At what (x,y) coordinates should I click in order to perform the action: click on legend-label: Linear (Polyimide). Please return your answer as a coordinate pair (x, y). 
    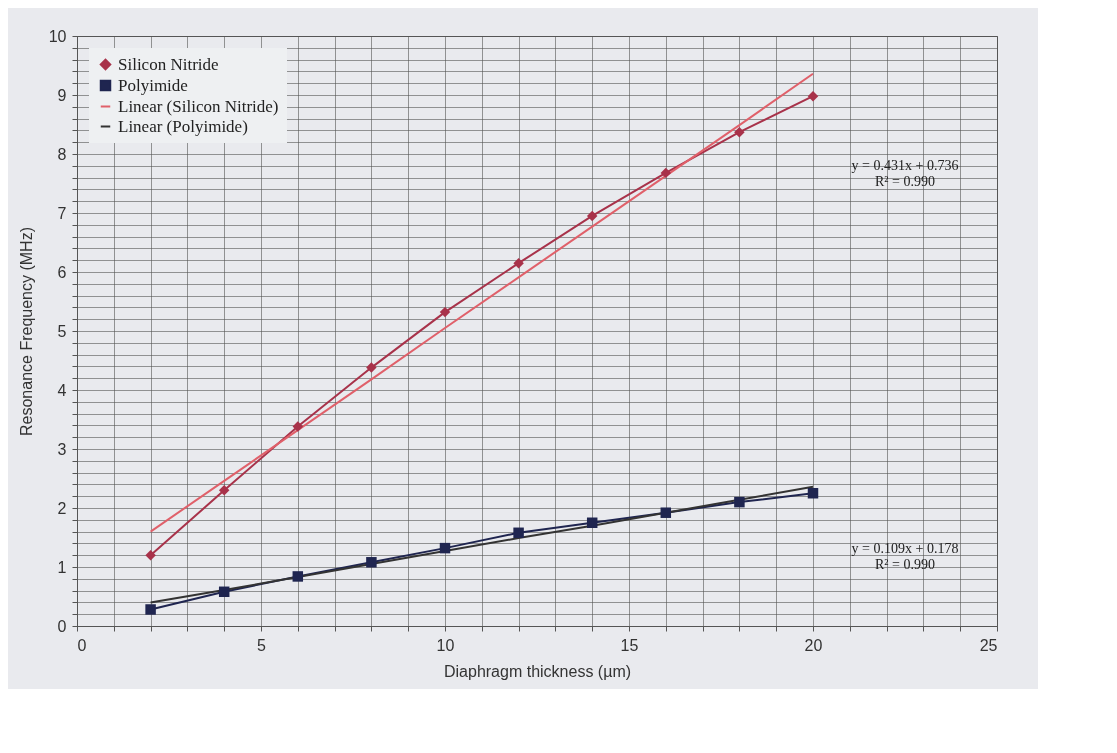
    Looking at the image, I should click on (183, 126).